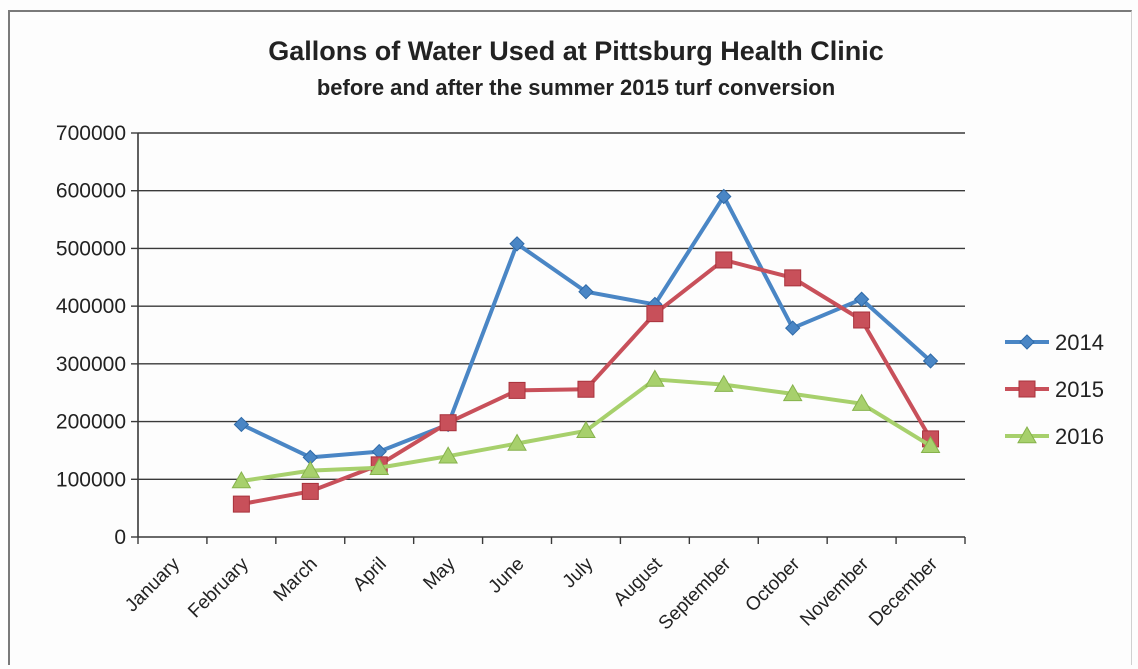  Describe the element at coordinates (793, 278) in the screenshot. I see `data-point-2015-october` at that location.